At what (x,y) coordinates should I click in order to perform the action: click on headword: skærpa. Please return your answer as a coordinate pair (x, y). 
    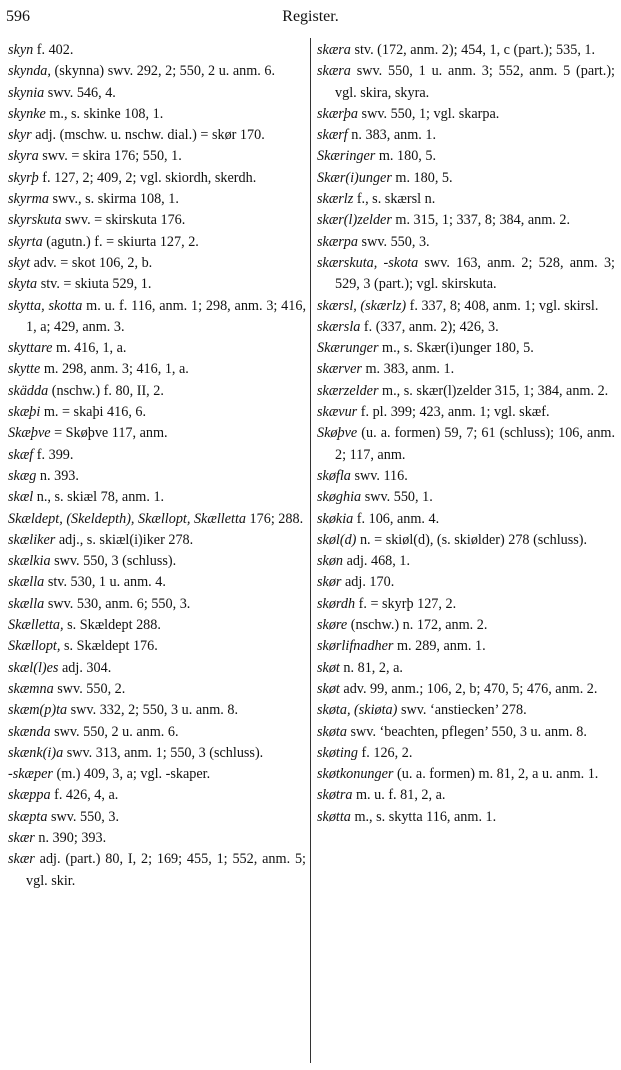
    Looking at the image, I should click on (337, 241).